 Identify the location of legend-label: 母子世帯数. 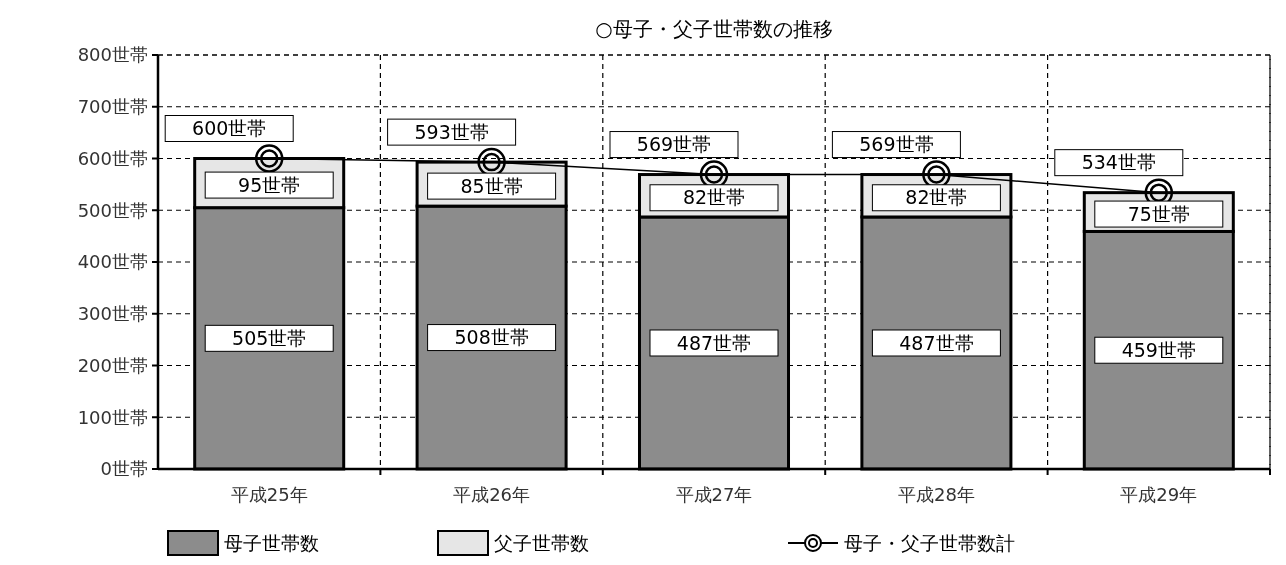
(271, 542).